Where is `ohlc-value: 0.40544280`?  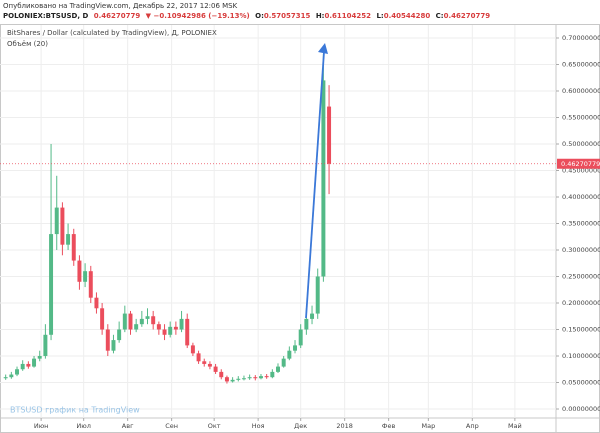
ohlc-value: 0.40544280 is located at coordinates (407, 16).